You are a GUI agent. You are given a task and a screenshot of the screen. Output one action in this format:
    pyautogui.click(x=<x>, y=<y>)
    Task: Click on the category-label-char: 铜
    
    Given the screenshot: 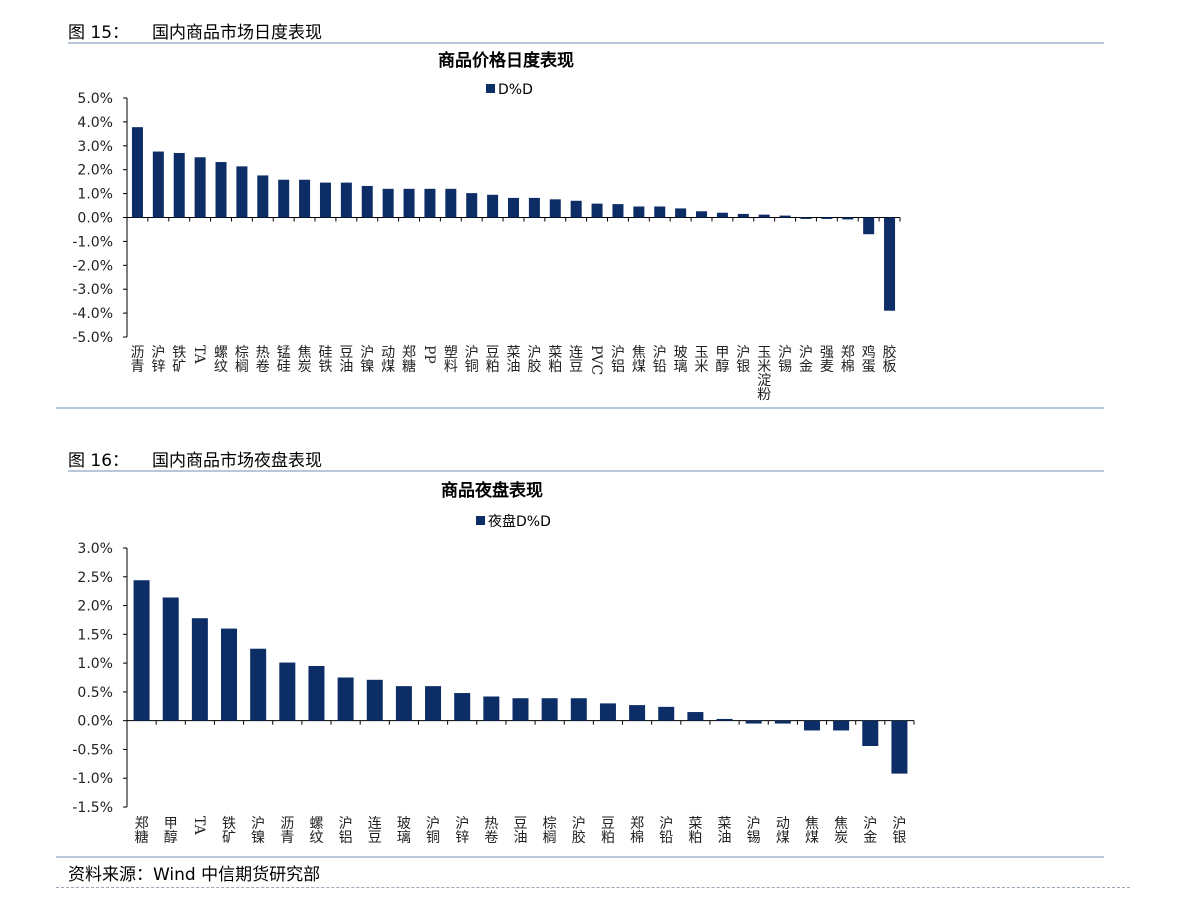 What is the action you would take?
    pyautogui.click(x=433, y=838)
    